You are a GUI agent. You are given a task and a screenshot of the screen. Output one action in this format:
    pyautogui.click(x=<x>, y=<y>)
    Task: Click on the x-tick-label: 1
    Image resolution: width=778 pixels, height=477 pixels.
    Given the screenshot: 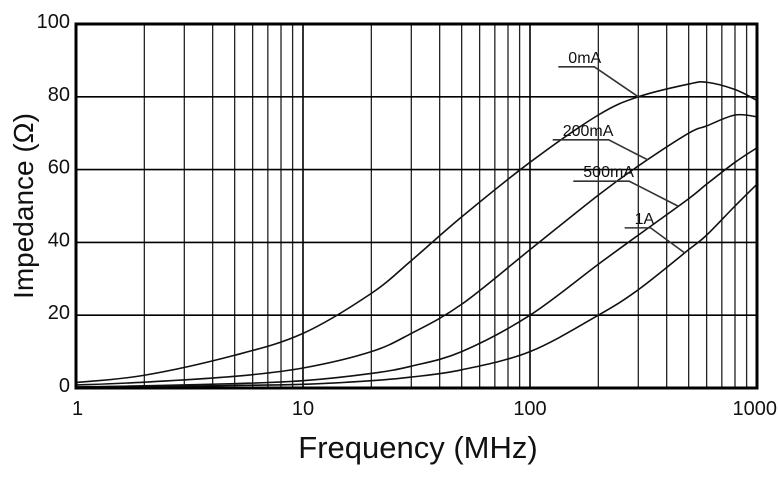 What is the action you would take?
    pyautogui.click(x=77, y=409)
    